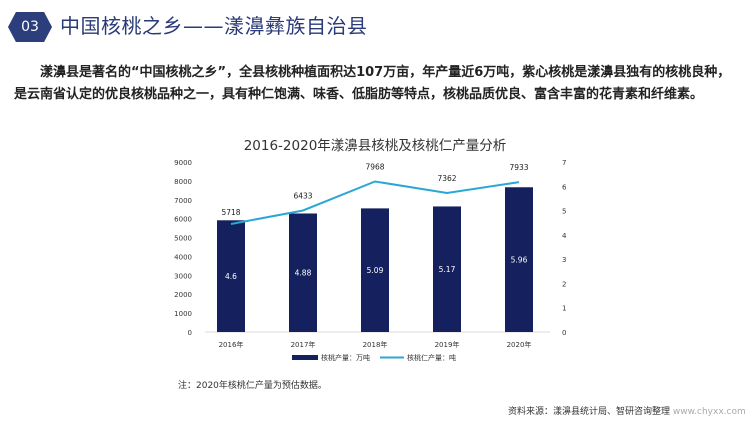 This screenshot has height=421, width=750. What do you see at coordinates (564, 333) in the screenshot?
I see `right-tick-label: 0` at bounding box center [564, 333].